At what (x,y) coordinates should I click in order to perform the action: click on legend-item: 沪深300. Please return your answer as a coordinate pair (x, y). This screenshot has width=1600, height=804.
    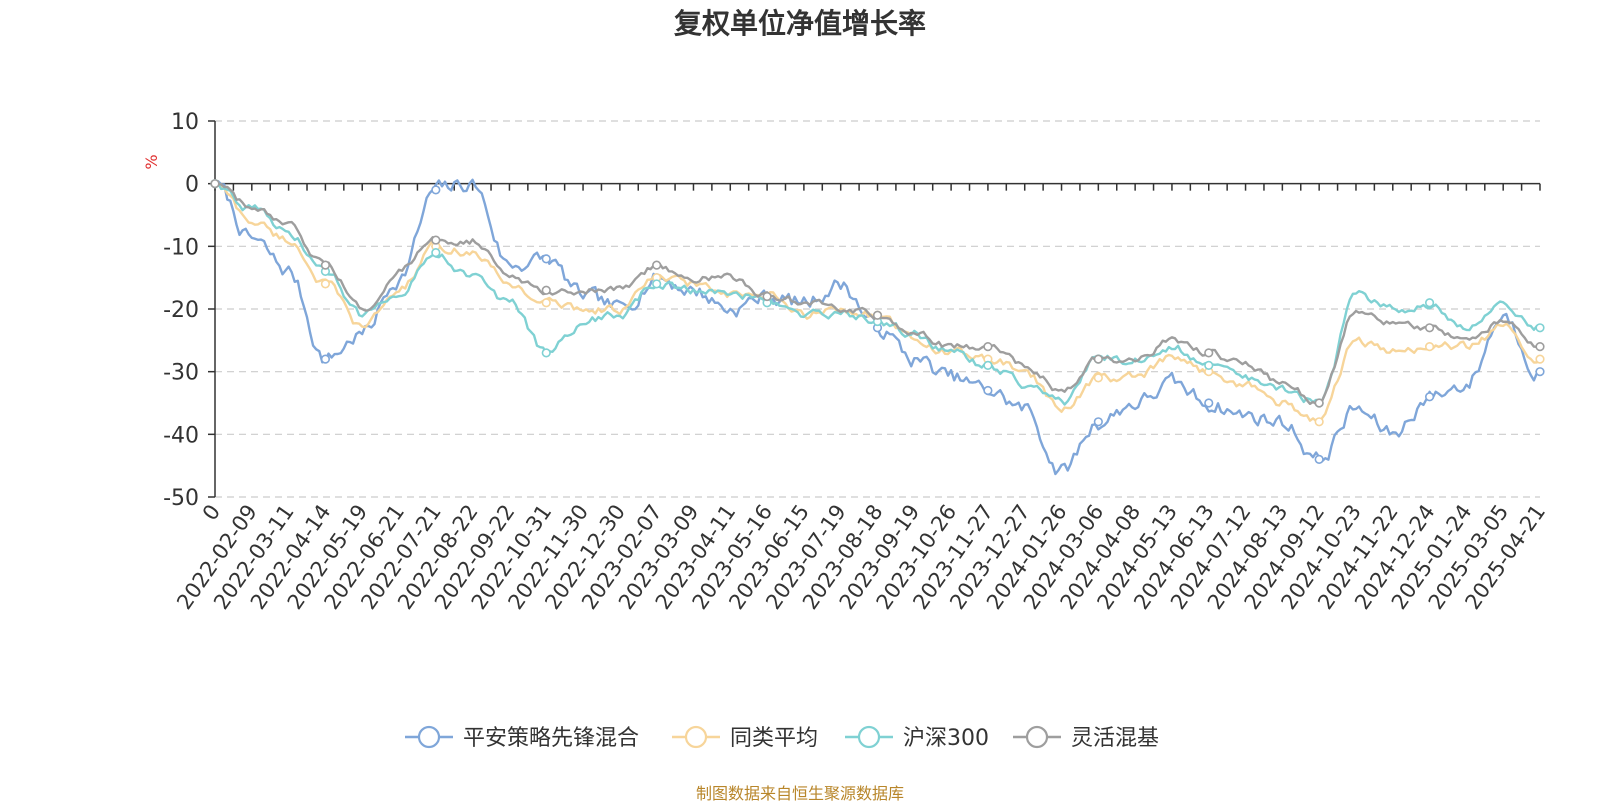
    Looking at the image, I should click on (917, 738).